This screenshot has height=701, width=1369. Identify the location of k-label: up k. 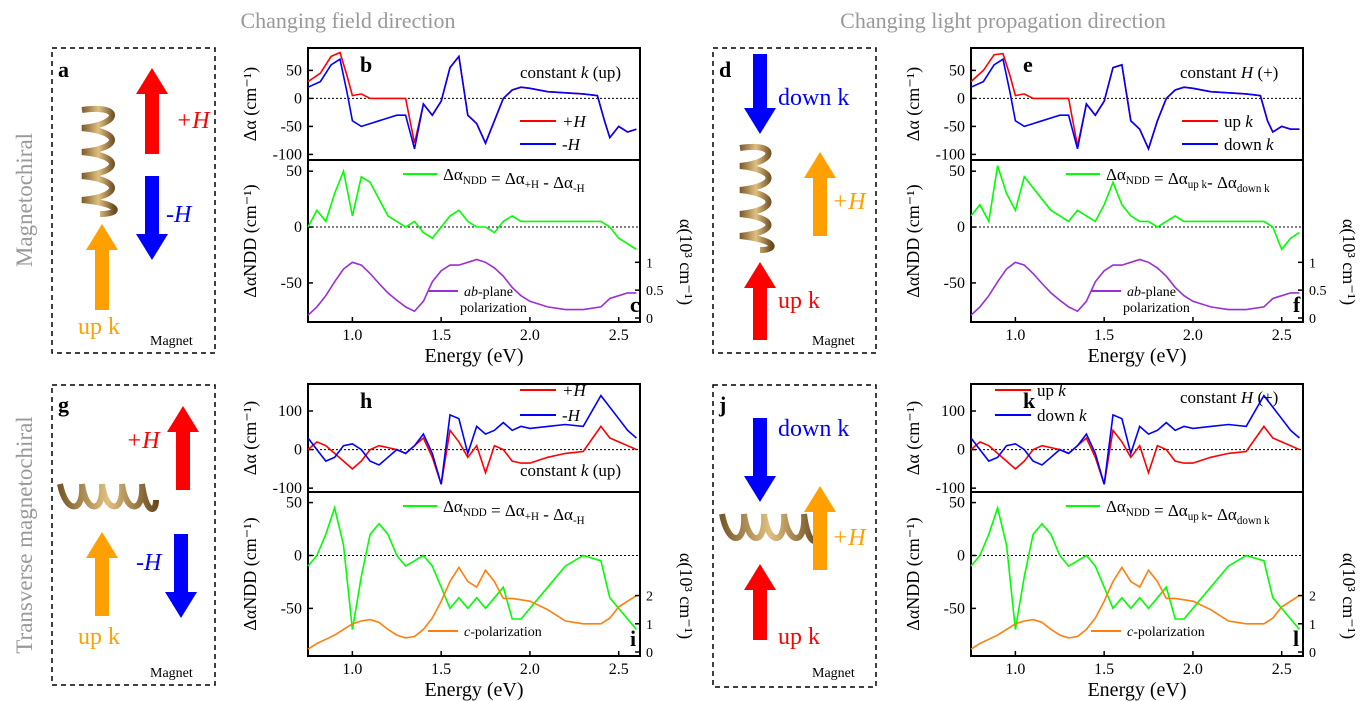
(99, 637).